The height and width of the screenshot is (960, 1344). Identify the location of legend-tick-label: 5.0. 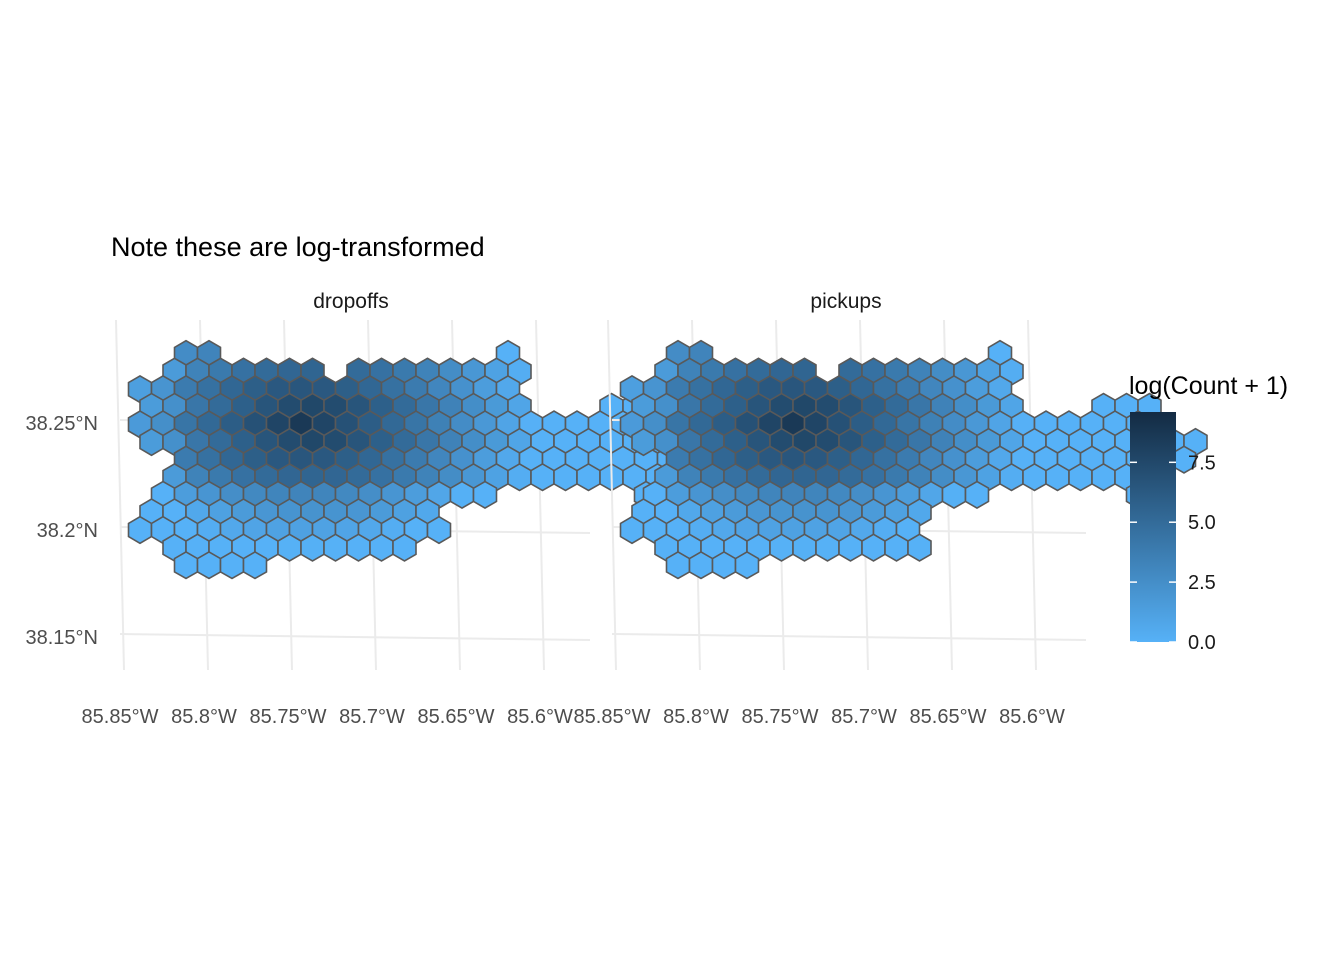
(1202, 523).